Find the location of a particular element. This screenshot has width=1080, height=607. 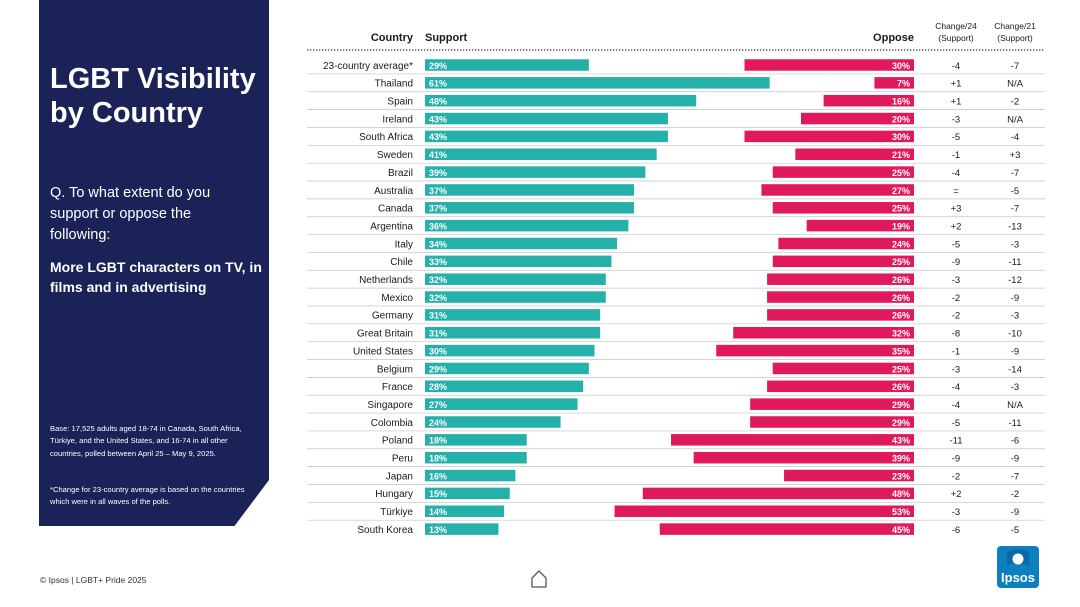

country-label: Türkiye is located at coordinates (396, 512).